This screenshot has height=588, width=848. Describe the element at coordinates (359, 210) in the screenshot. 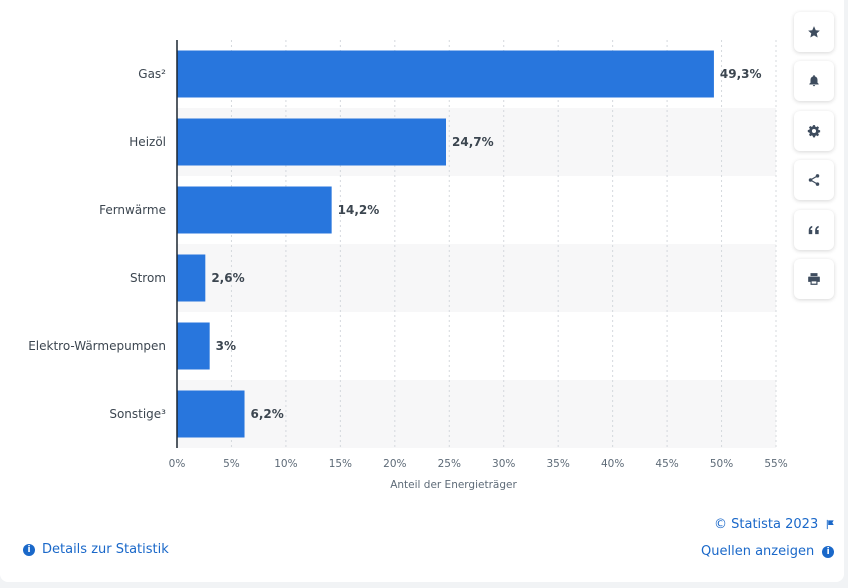

I see `data-label: 14,2%` at that location.